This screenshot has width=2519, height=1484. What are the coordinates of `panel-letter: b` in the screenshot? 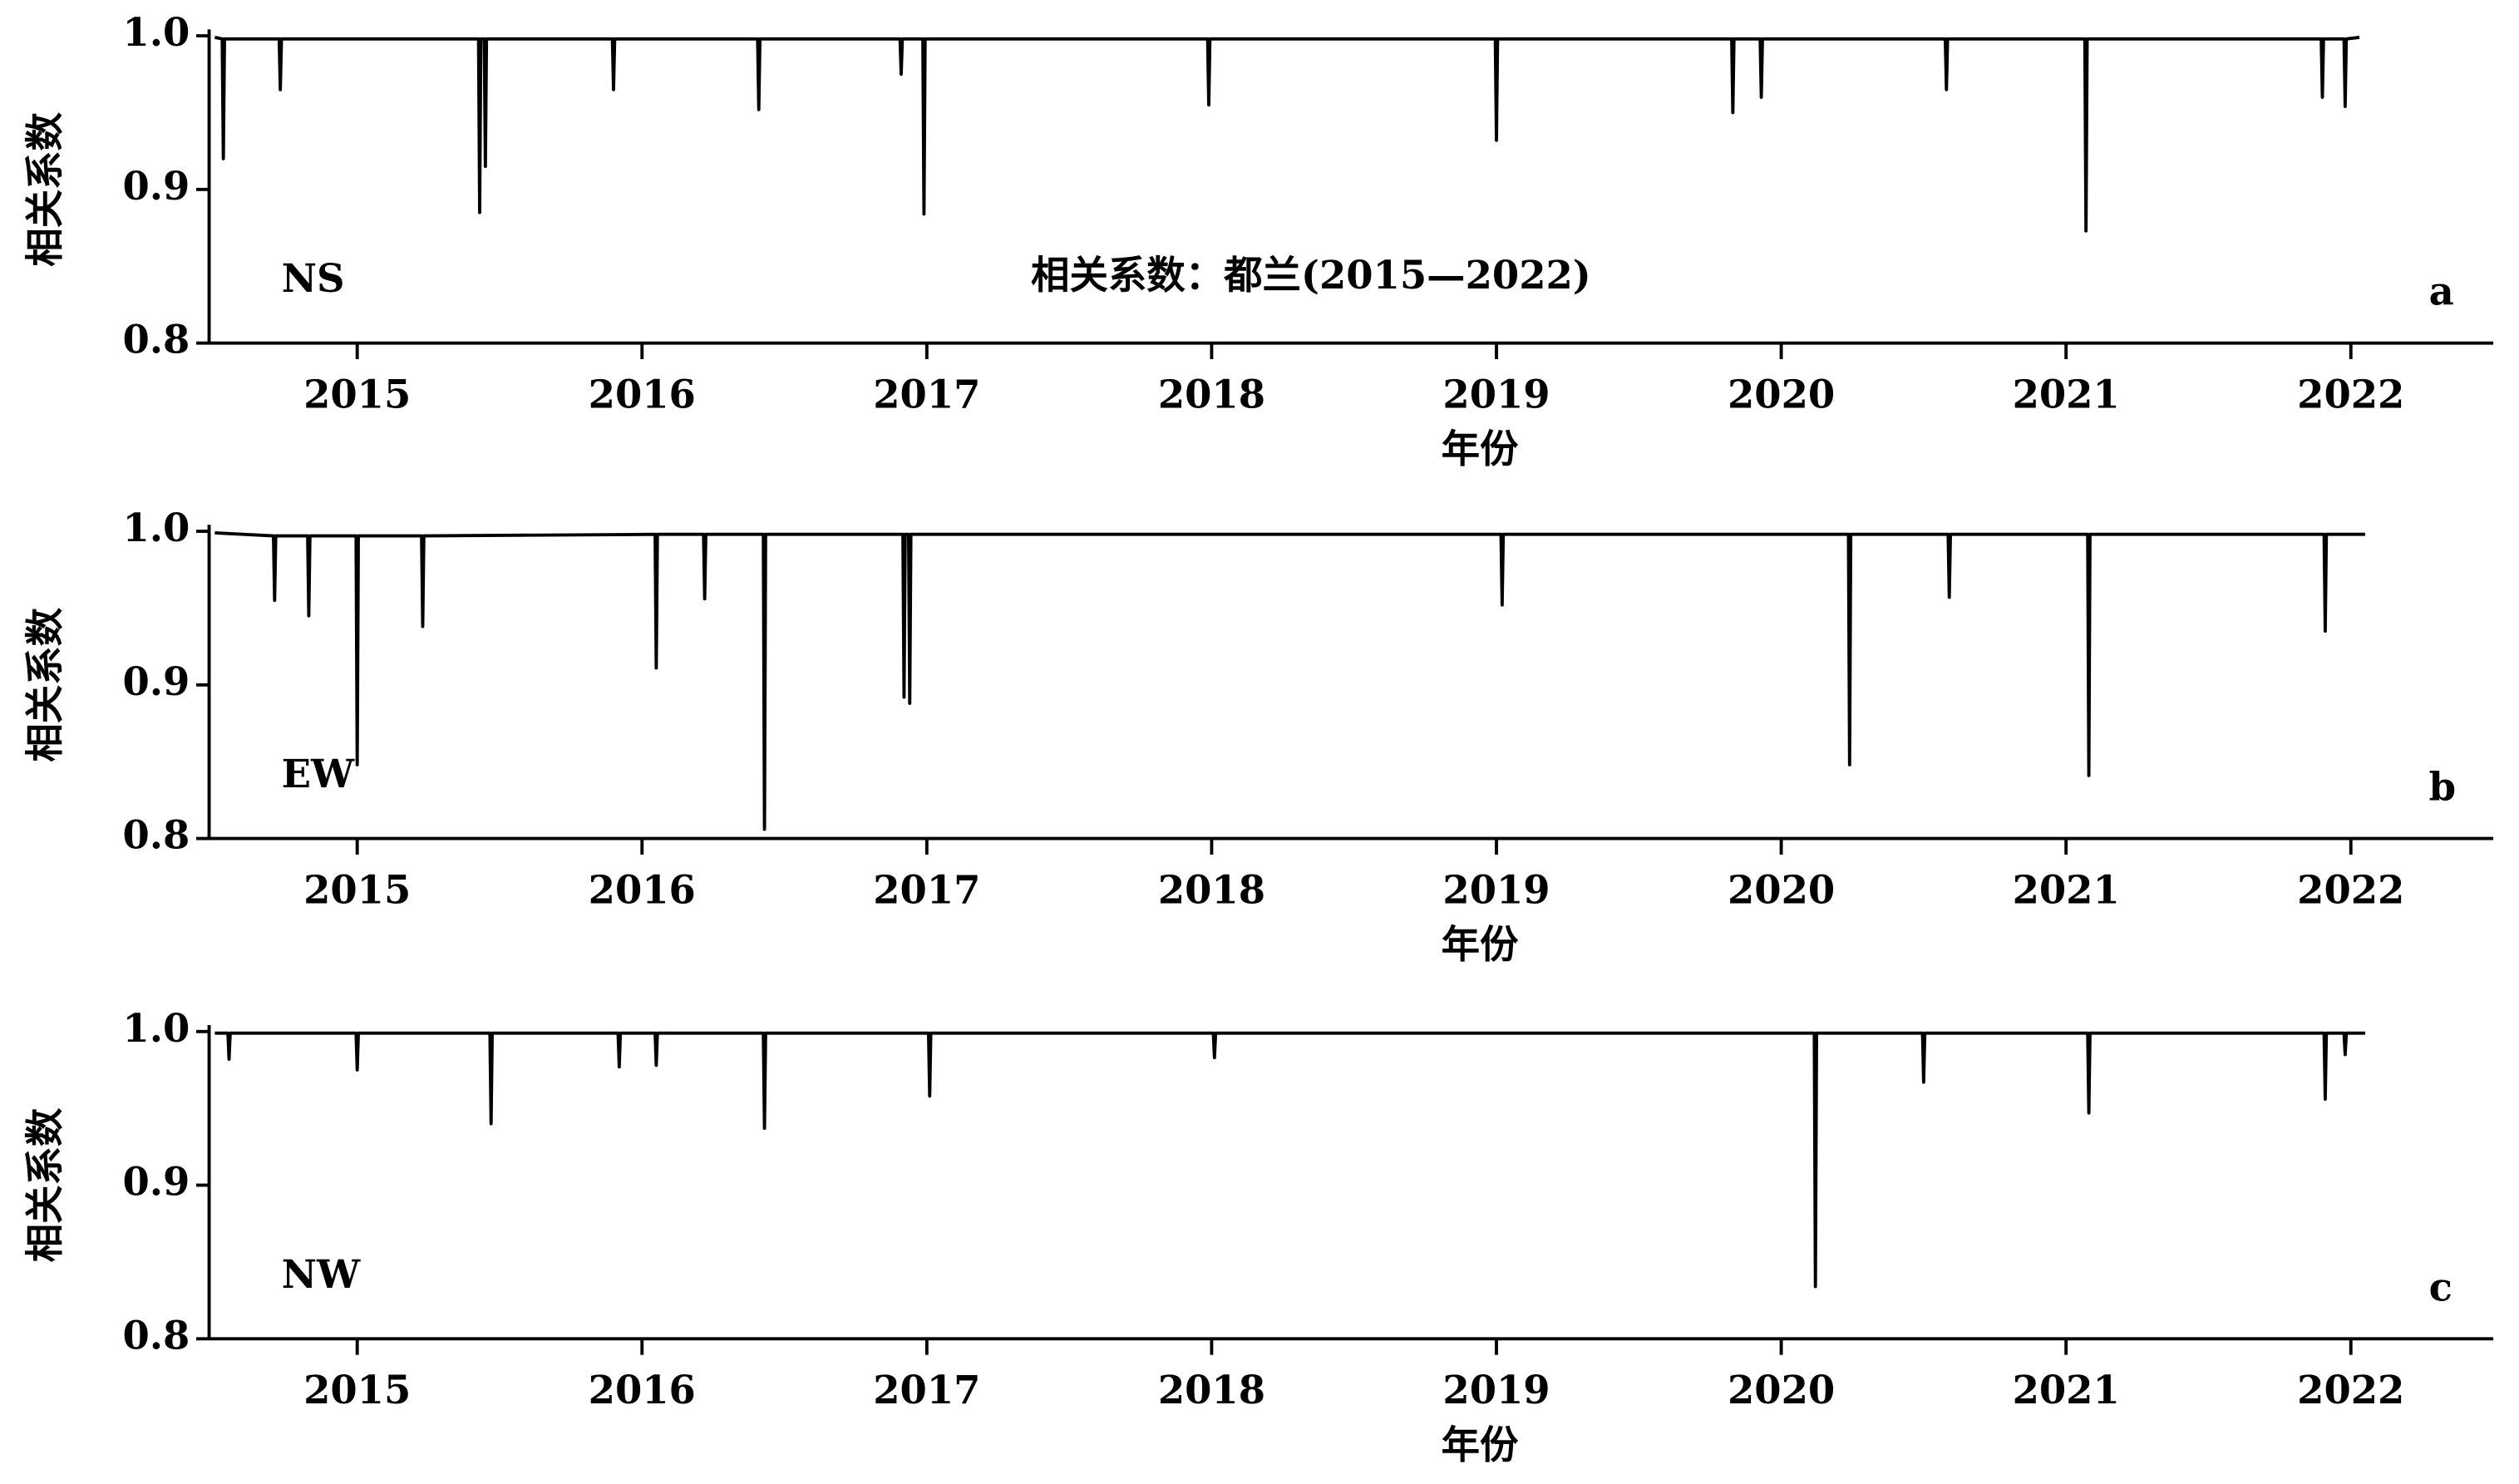 It's located at (2443, 787).